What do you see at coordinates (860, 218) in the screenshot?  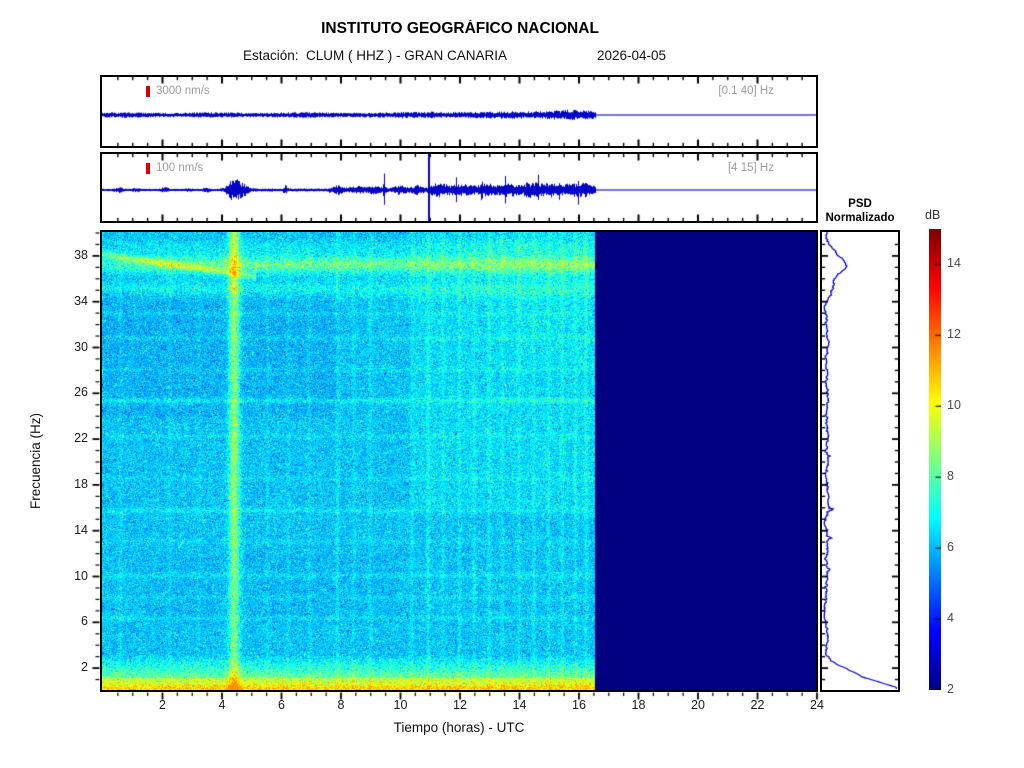 I see `psd-title-line2: Normalizado` at bounding box center [860, 218].